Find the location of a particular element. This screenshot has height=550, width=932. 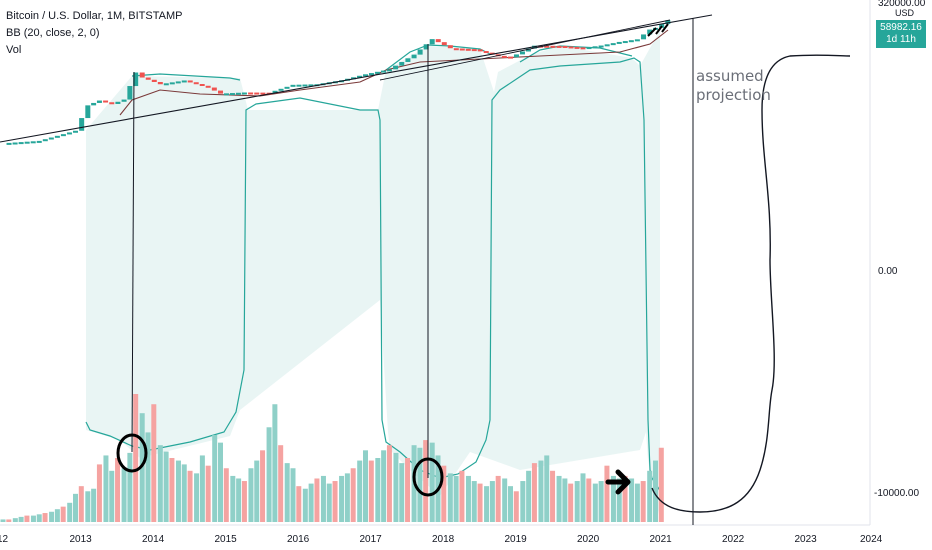

time-tick: 2019 is located at coordinates (516, 539).